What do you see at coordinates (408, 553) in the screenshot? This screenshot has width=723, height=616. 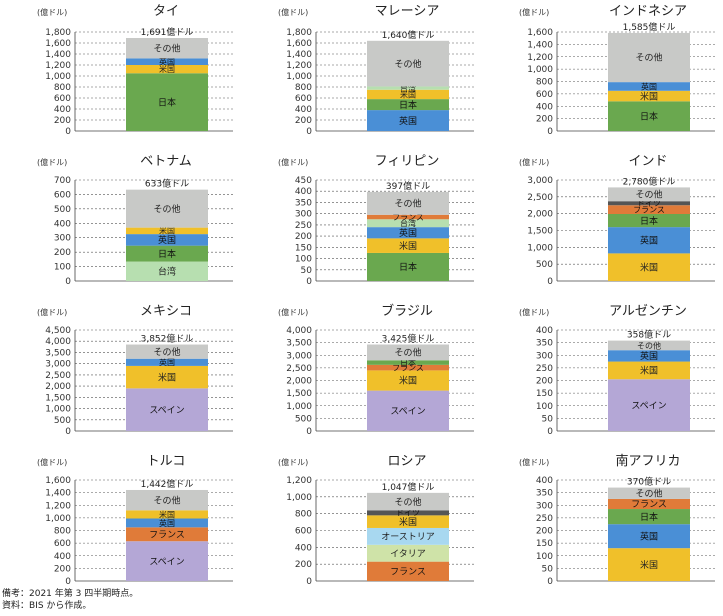 I see `segment-label: イタリア` at bounding box center [408, 553].